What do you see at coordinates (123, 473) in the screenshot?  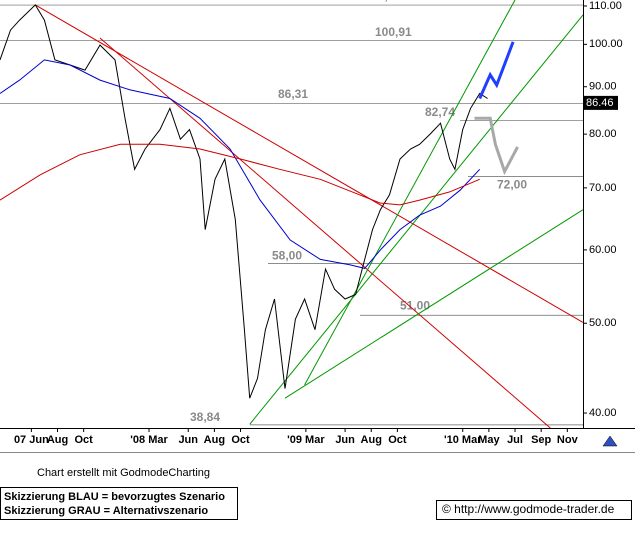 I see `credit: Chart erstellt mit GodmodeCharting` at bounding box center [123, 473].